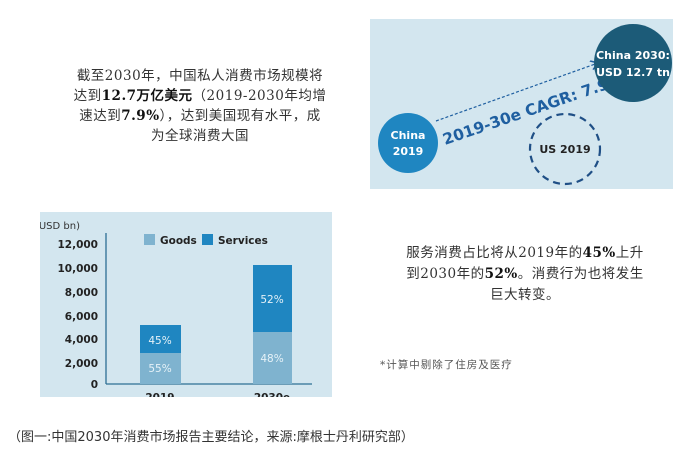 The image size is (700, 462). I want to click on figure-caption: （图一:中国2030年消费市场报告主要结论，来源:摩根士丹利研究部）, so click(211, 437).